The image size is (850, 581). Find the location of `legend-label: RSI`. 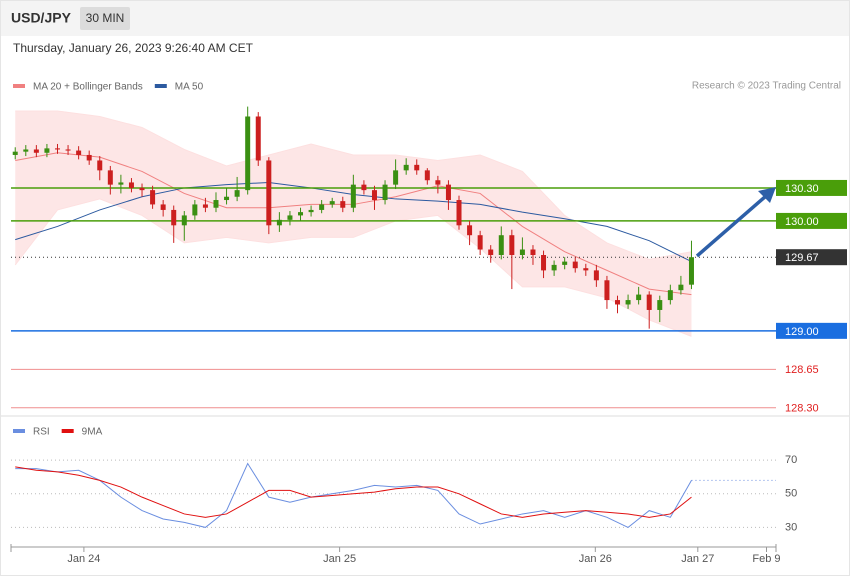

legend-label: RSI is located at coordinates (41, 432).